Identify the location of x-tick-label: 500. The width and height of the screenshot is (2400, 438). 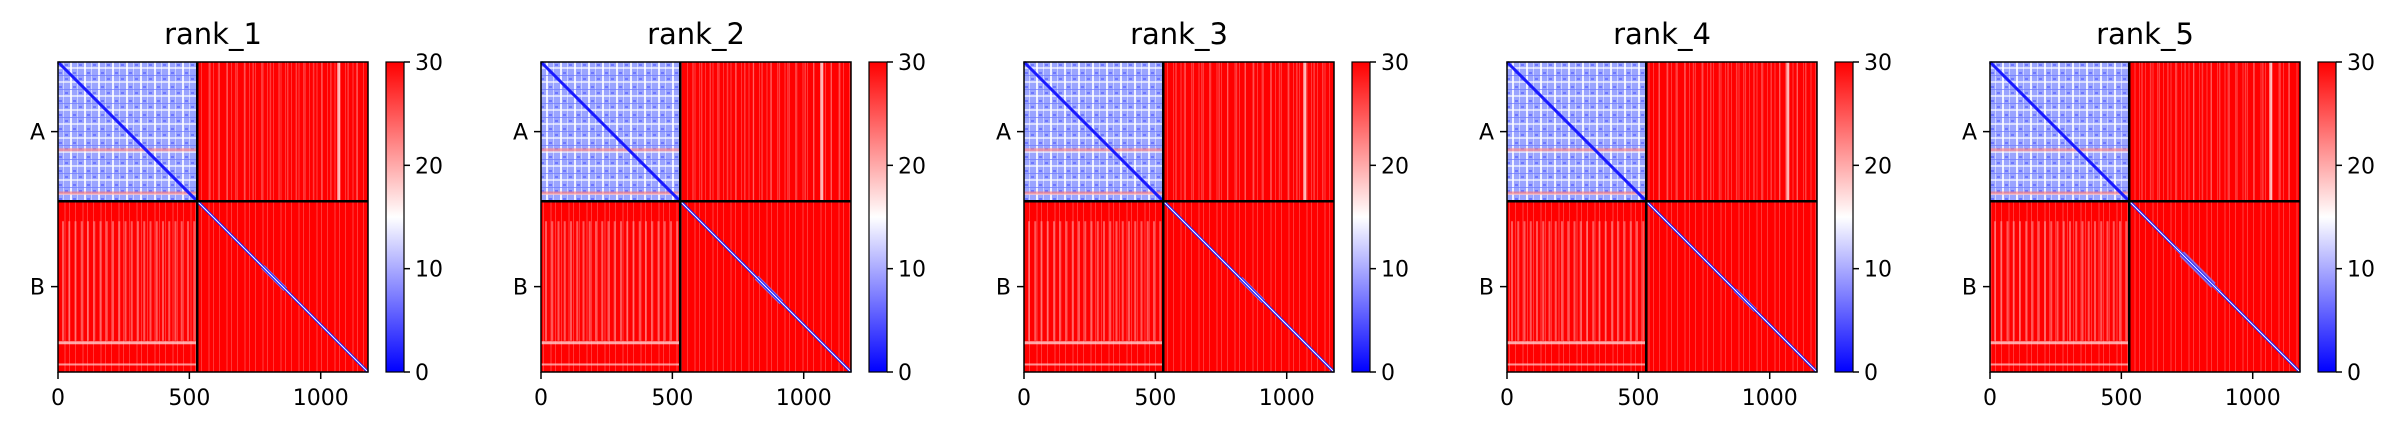
(1155, 398).